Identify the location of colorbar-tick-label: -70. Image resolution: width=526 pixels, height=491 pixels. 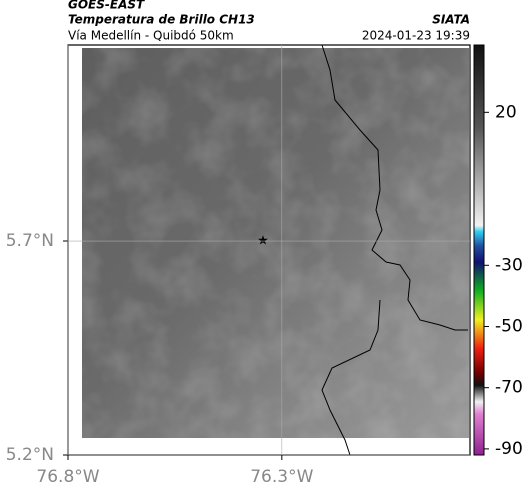
(509, 388).